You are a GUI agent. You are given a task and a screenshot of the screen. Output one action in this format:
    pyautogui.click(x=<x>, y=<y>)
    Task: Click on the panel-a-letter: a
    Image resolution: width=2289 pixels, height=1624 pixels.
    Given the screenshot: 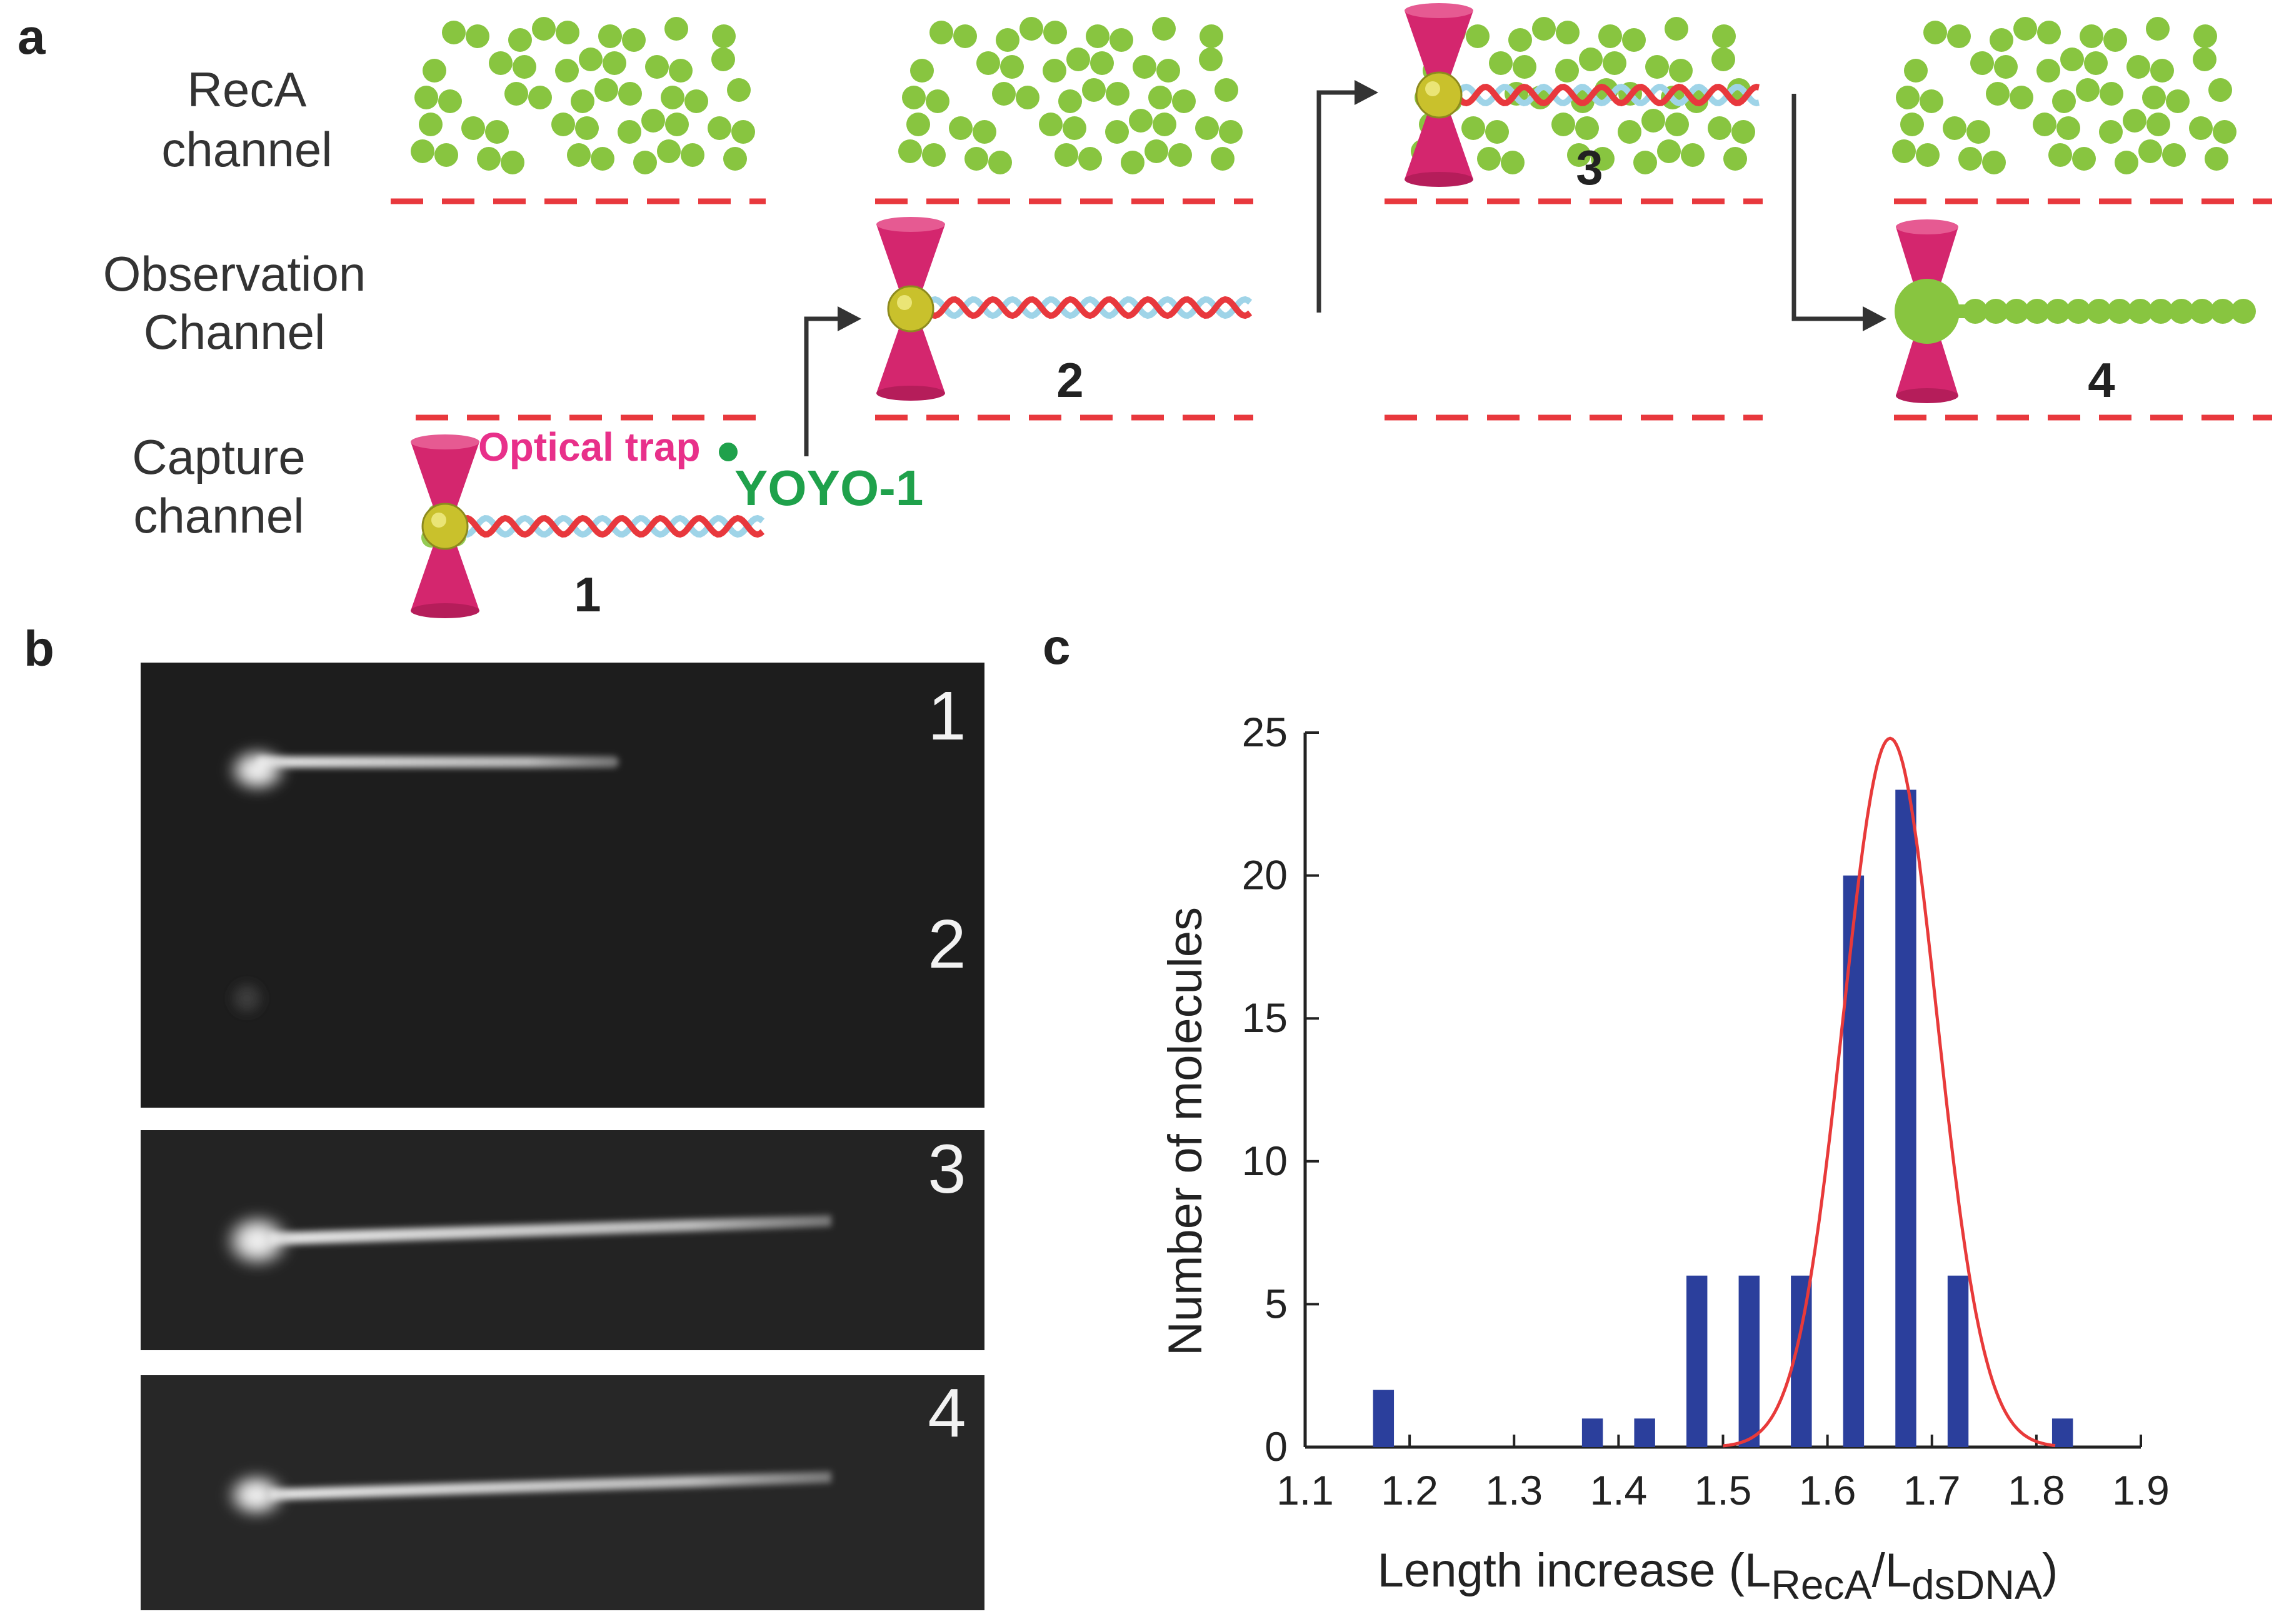 What is the action you would take?
    pyautogui.click(x=32, y=36)
    